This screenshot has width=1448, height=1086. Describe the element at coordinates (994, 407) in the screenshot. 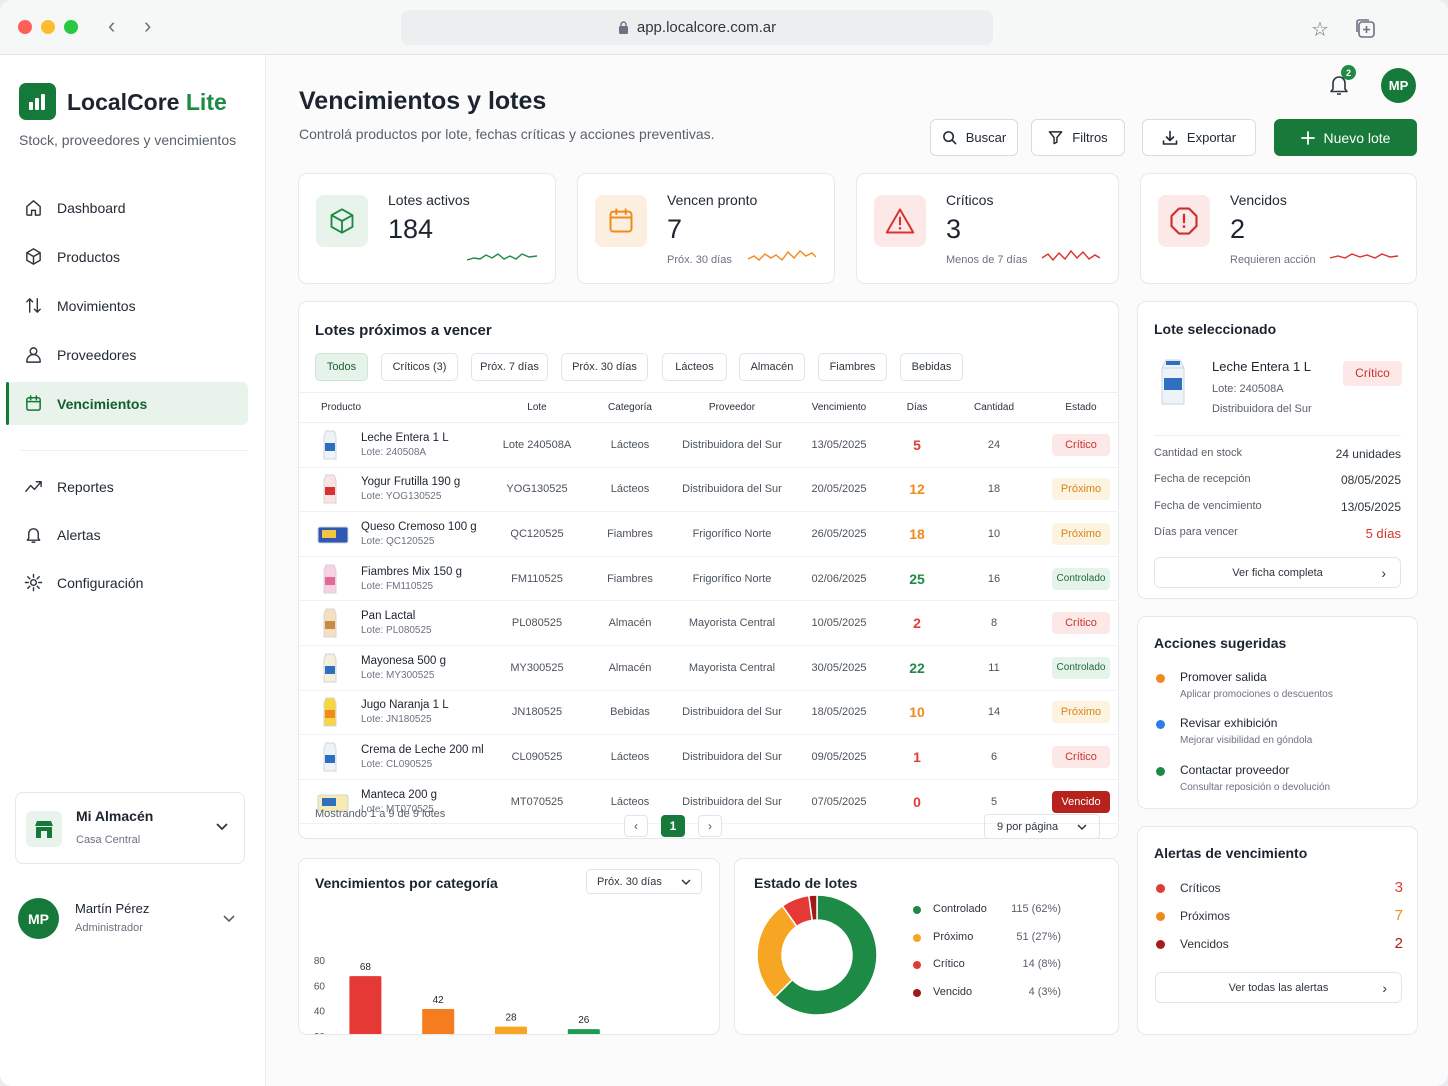

I see `column-header: Cantidad` at that location.